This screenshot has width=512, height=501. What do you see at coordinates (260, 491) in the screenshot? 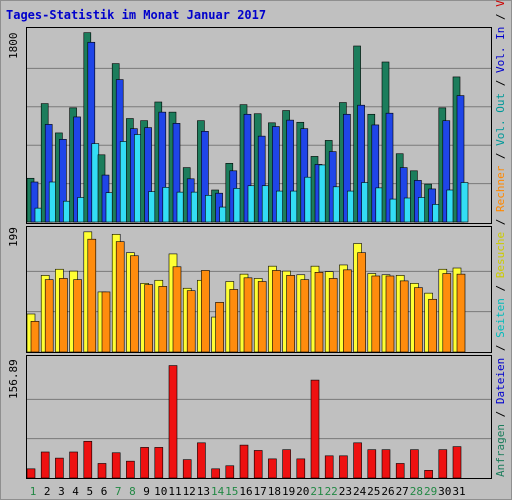
I see `x-tick-label: 17` at bounding box center [260, 491].